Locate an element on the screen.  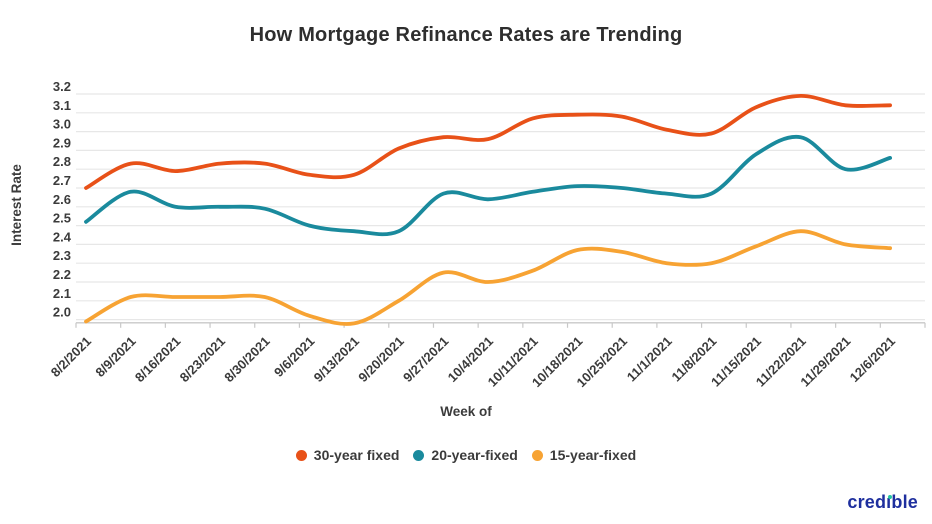
x-tick-label: 8/23/2021 is located at coordinates (203, 360).